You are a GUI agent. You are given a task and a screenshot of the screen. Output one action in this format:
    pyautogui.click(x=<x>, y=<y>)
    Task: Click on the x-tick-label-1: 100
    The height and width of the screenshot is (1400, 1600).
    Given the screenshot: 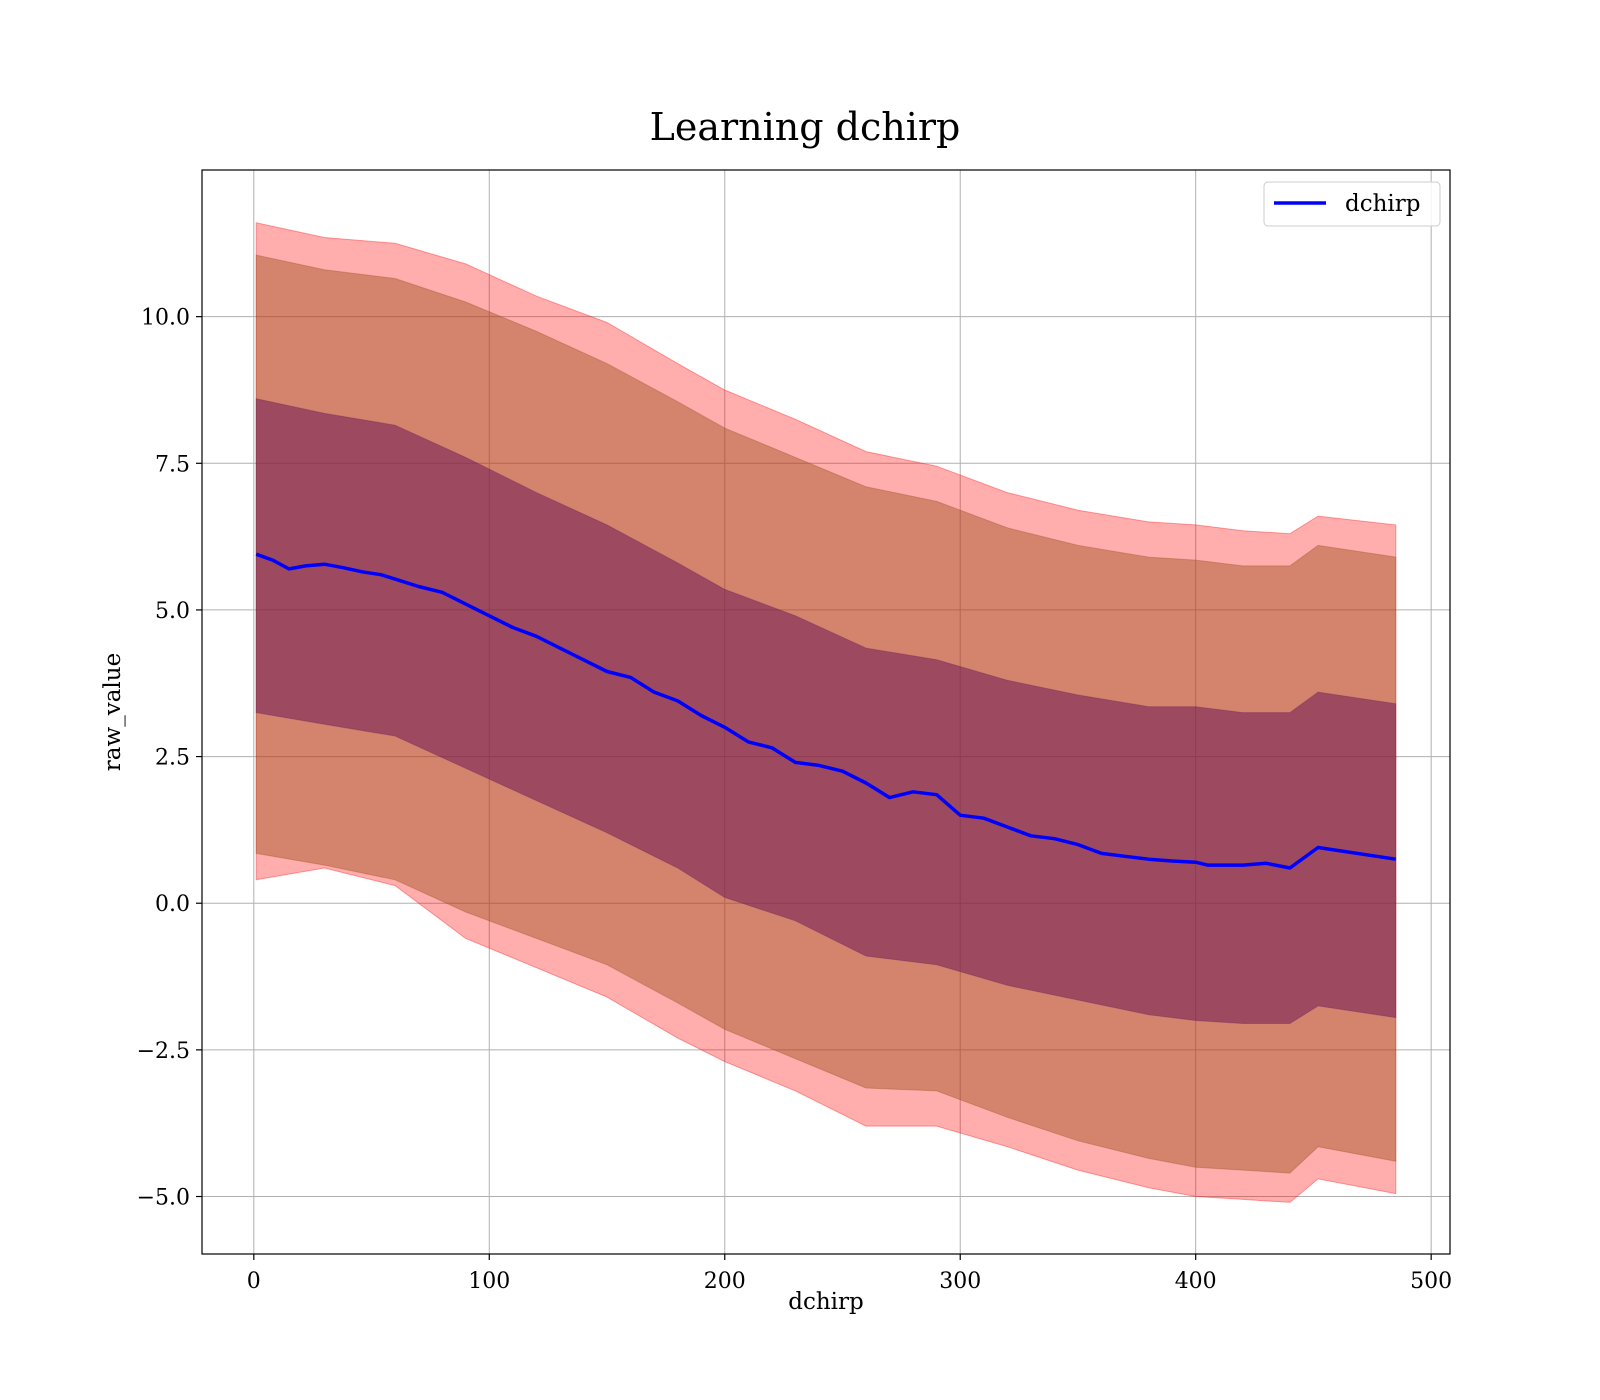 What is the action you would take?
    pyautogui.click(x=489, y=1281)
    